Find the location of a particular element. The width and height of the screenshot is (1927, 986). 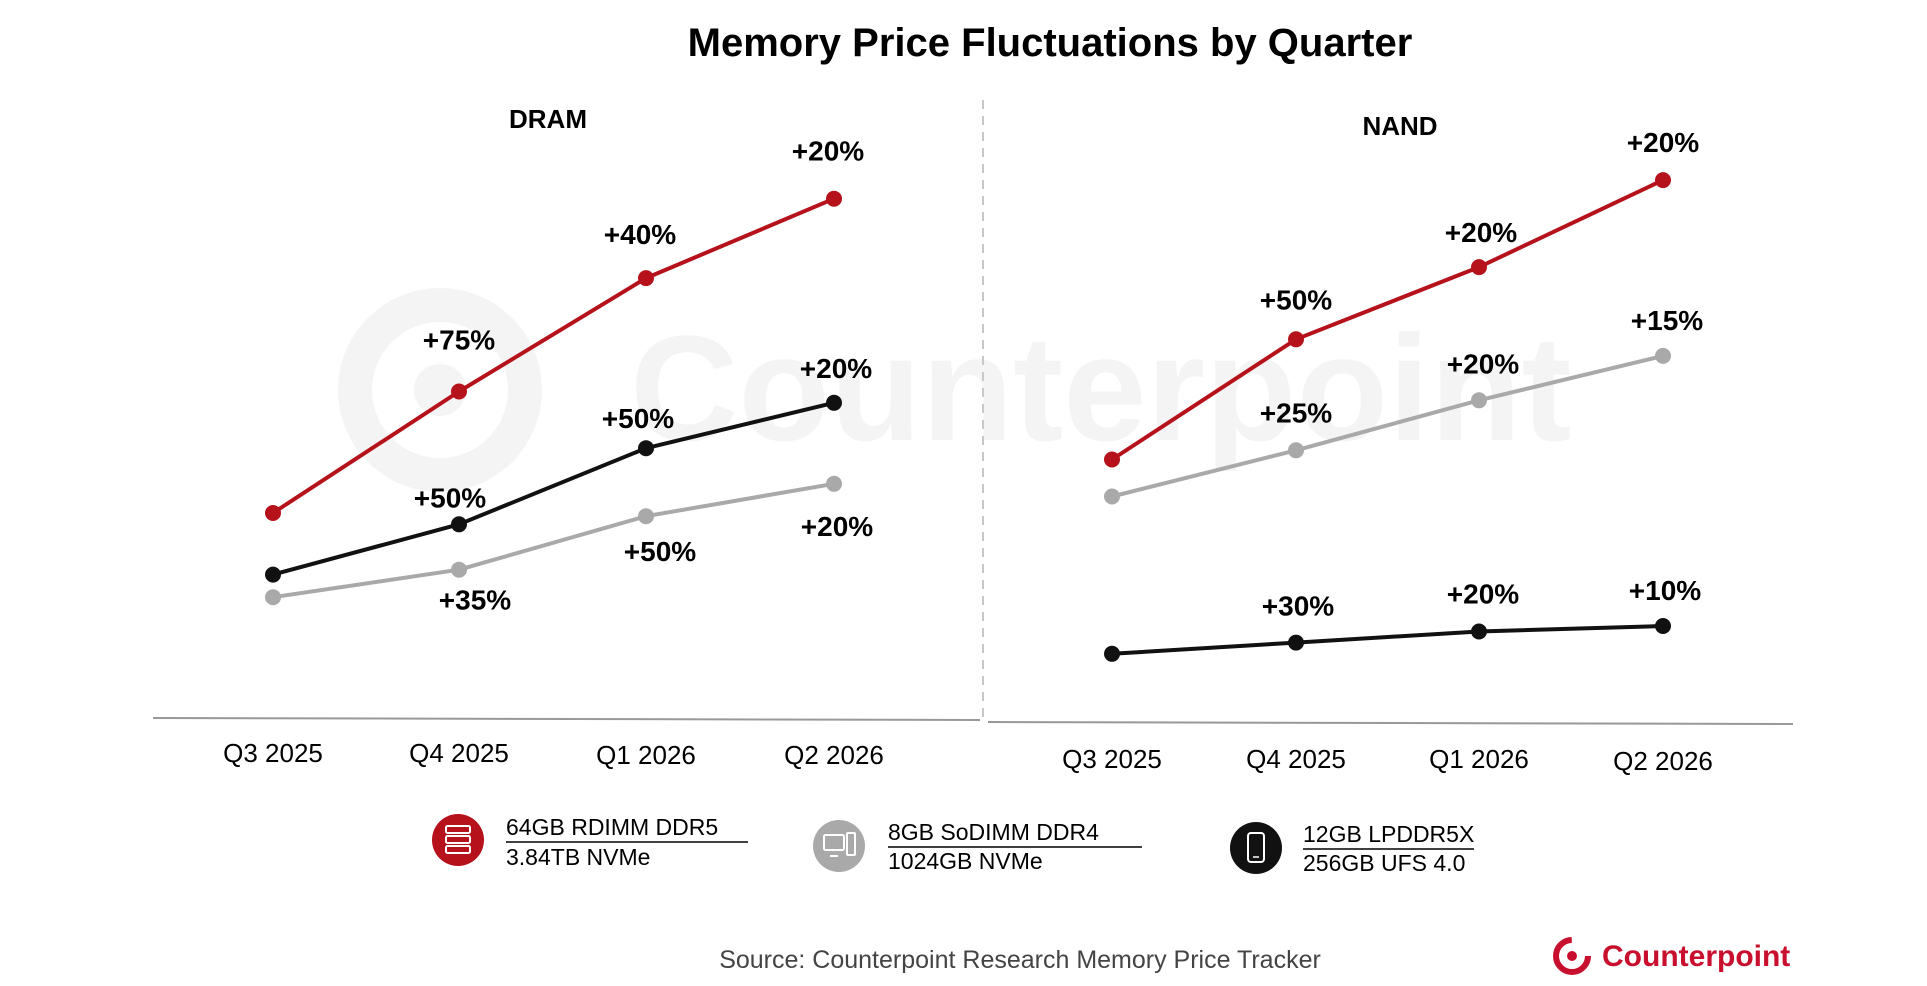

legend-item: 12GB LPDDR5X 256GB UFS 4.0 is located at coordinates (1352, 848).